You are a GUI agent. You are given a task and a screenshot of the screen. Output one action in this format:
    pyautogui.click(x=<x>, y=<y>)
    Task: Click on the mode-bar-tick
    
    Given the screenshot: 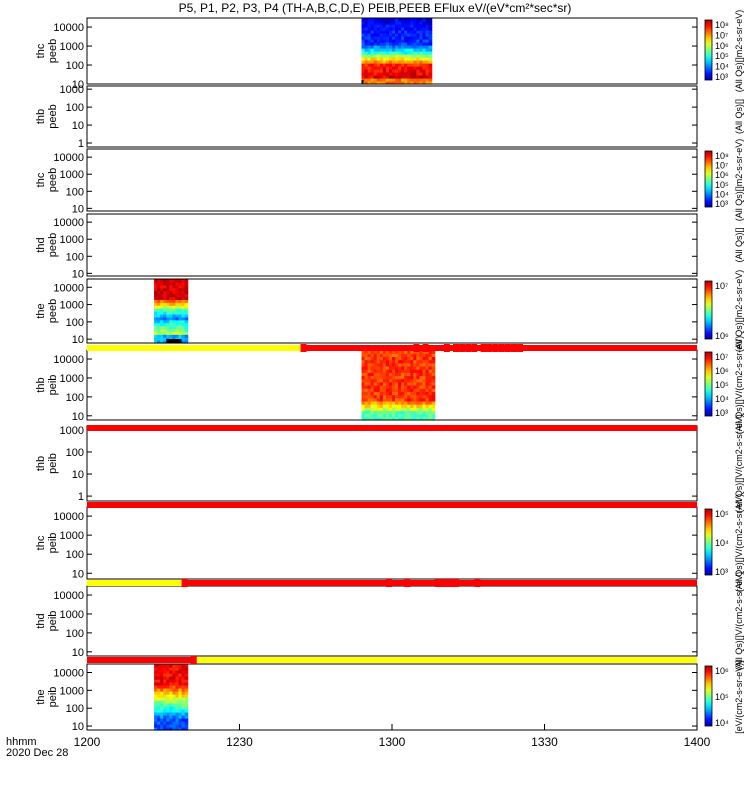 What is the action you would take?
    pyautogui.click(x=303, y=348)
    